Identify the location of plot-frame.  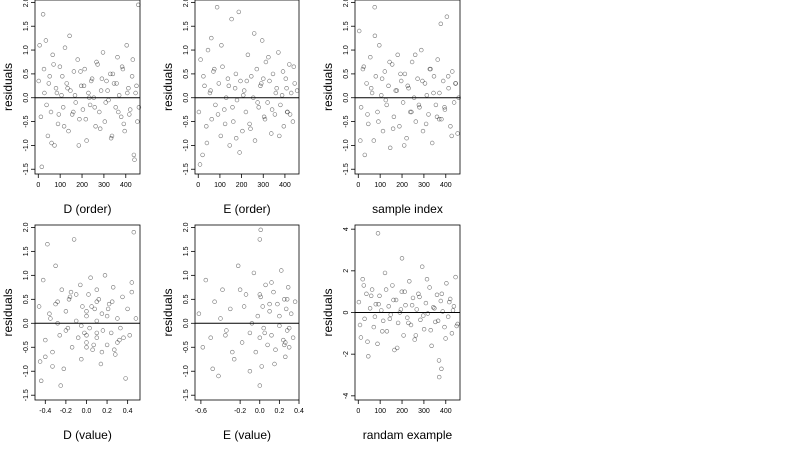
(87, 312).